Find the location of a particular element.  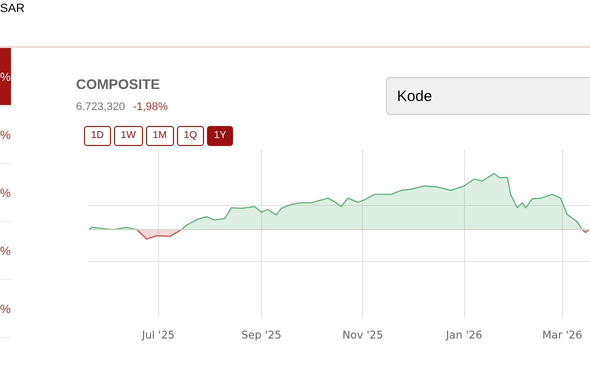

text: 1D is located at coordinates (97, 136).